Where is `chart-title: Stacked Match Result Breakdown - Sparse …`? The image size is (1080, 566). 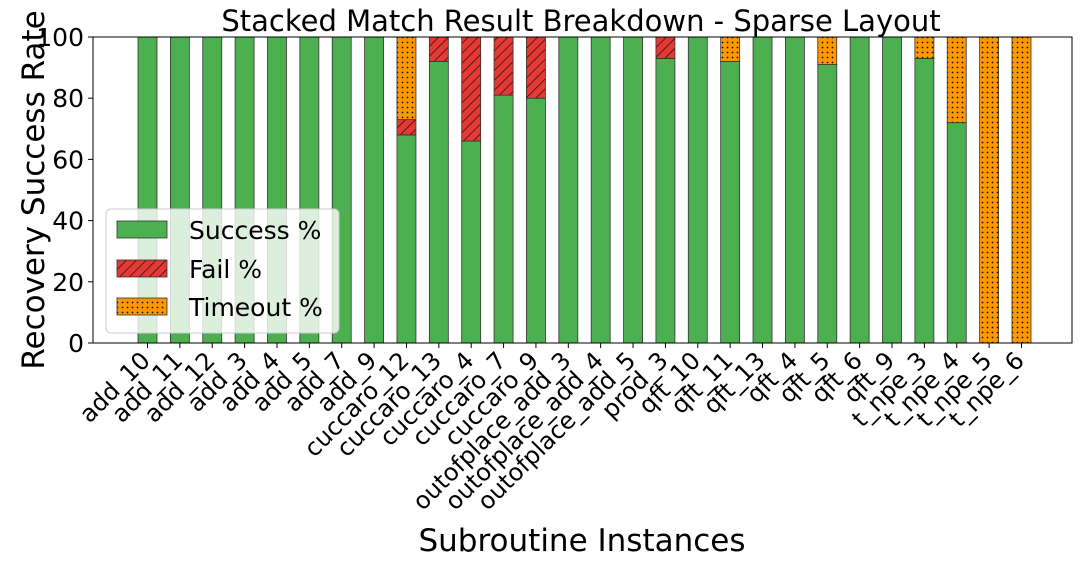 chart-title: Stacked Match Result Breakdown - Sparse … is located at coordinates (580, 21).